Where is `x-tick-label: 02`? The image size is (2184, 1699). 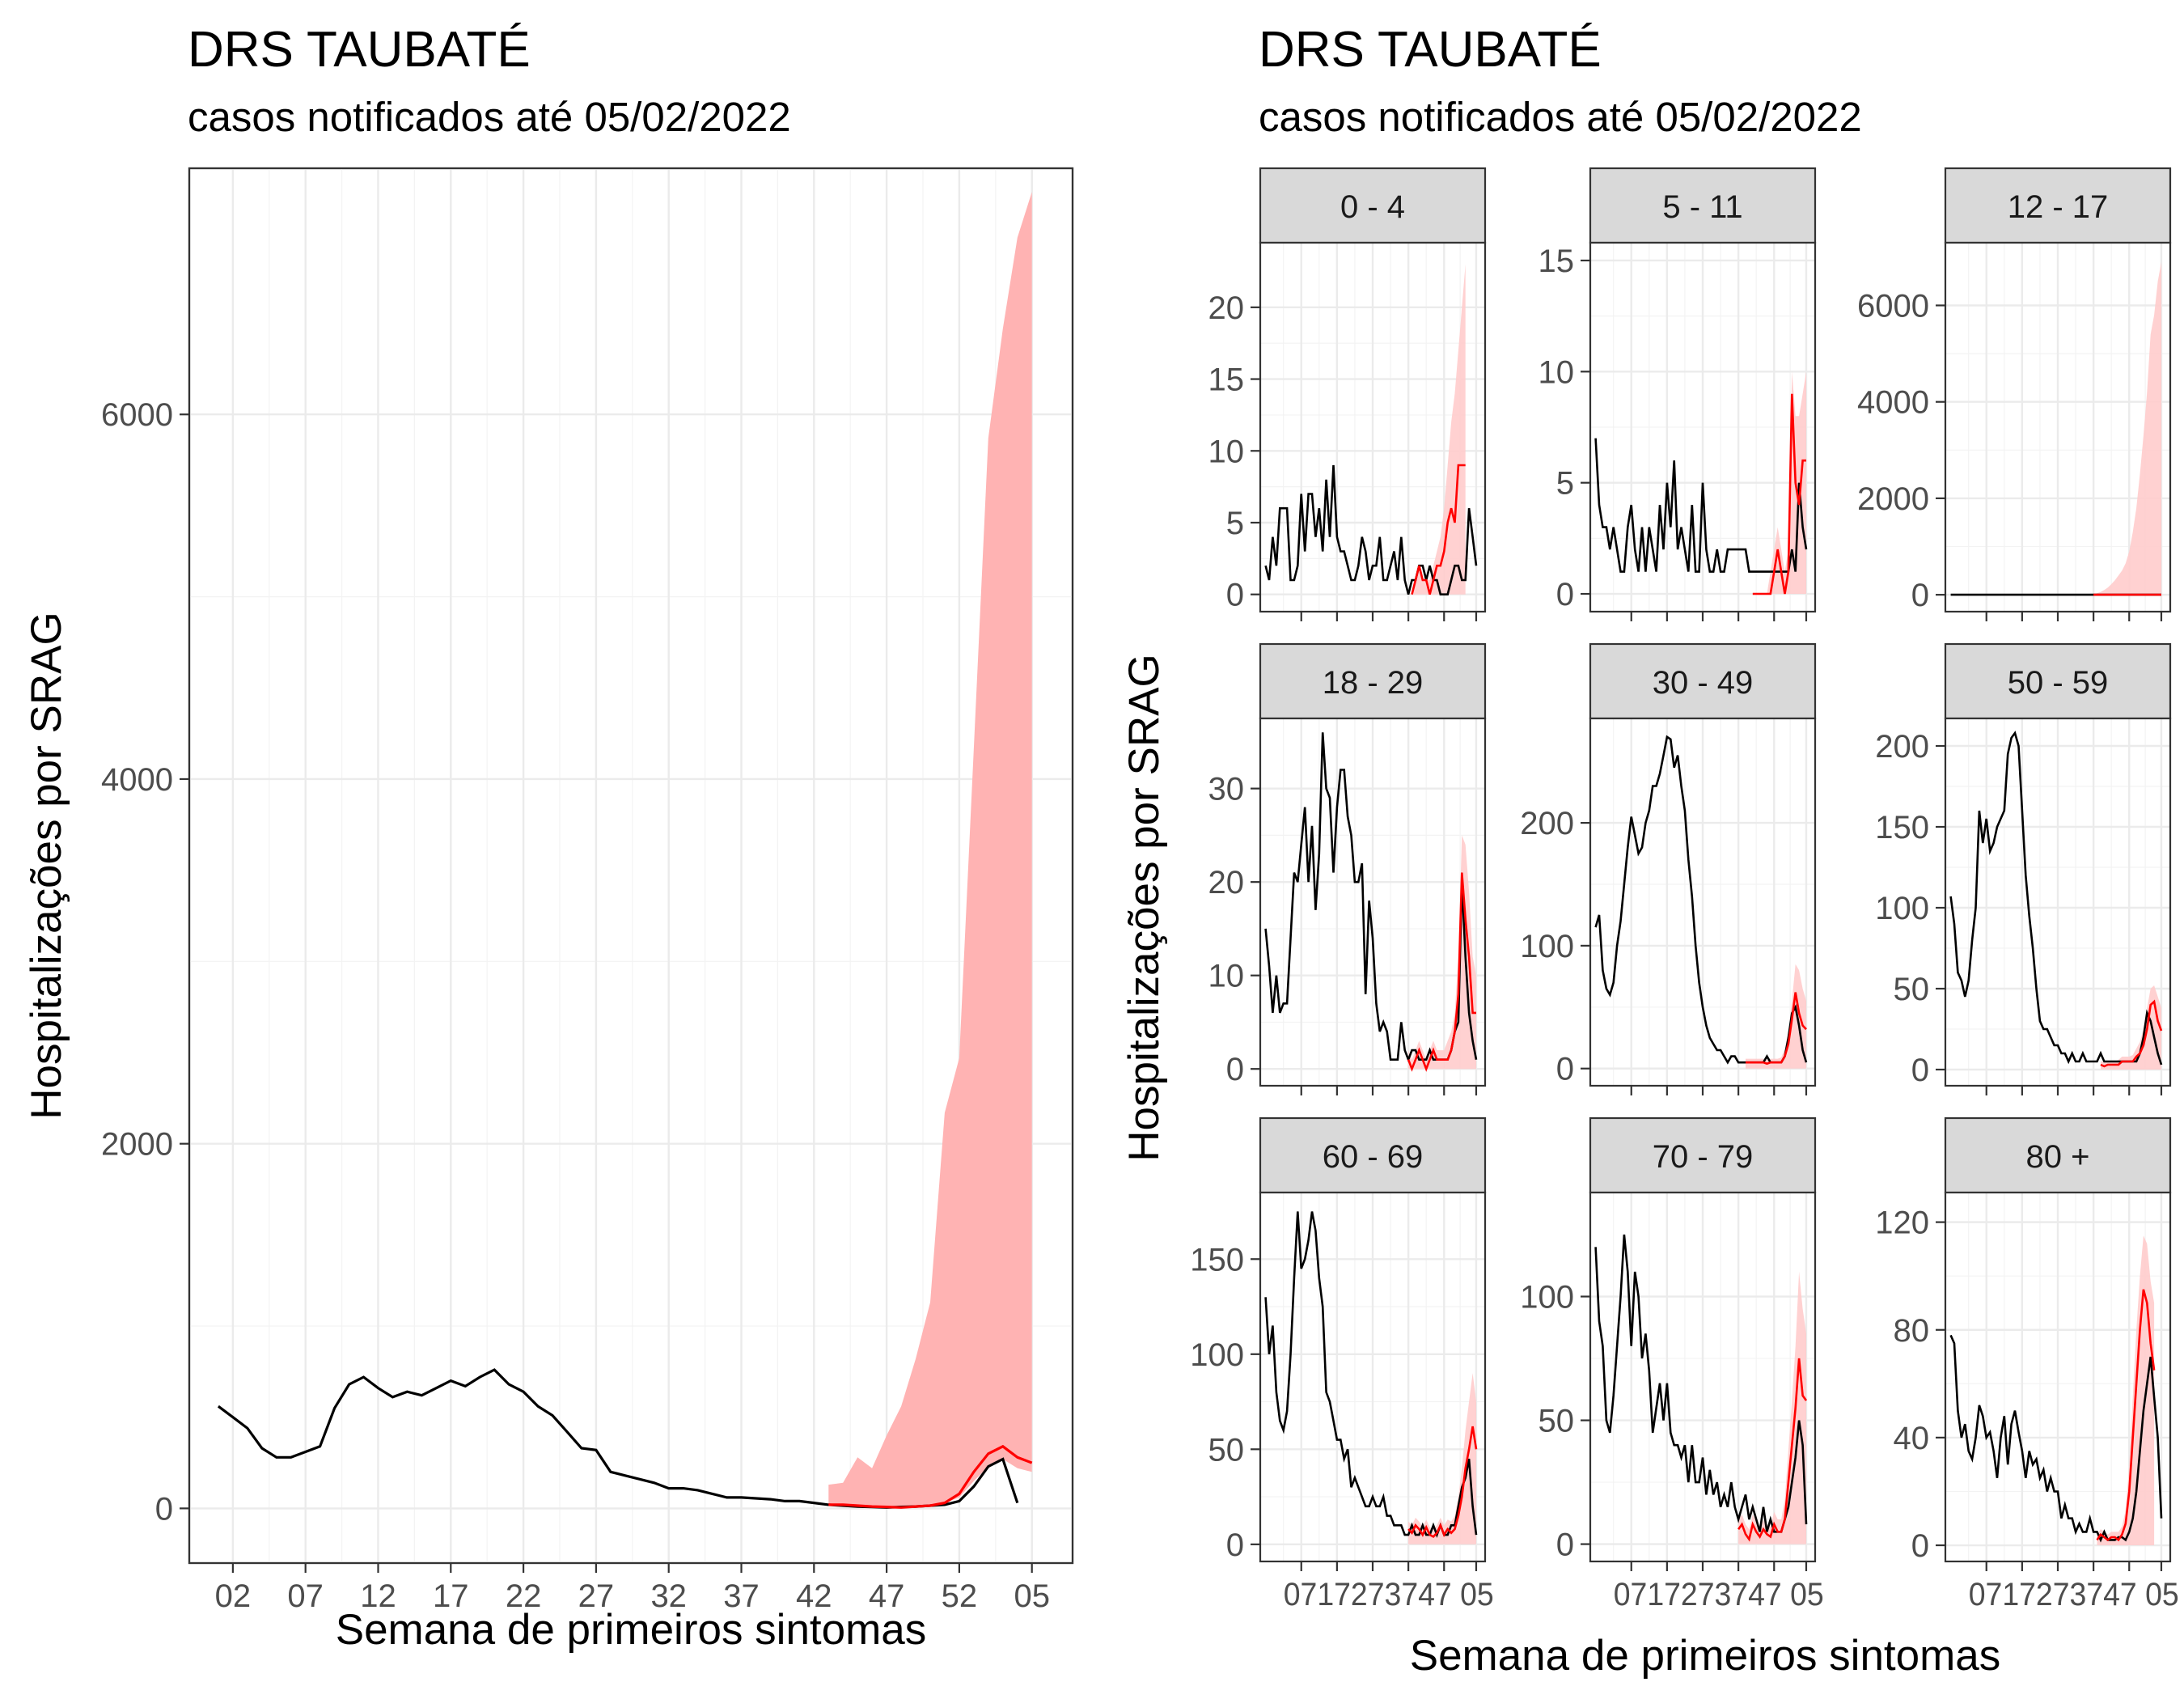
x-tick-label: 02 is located at coordinates (233, 1596).